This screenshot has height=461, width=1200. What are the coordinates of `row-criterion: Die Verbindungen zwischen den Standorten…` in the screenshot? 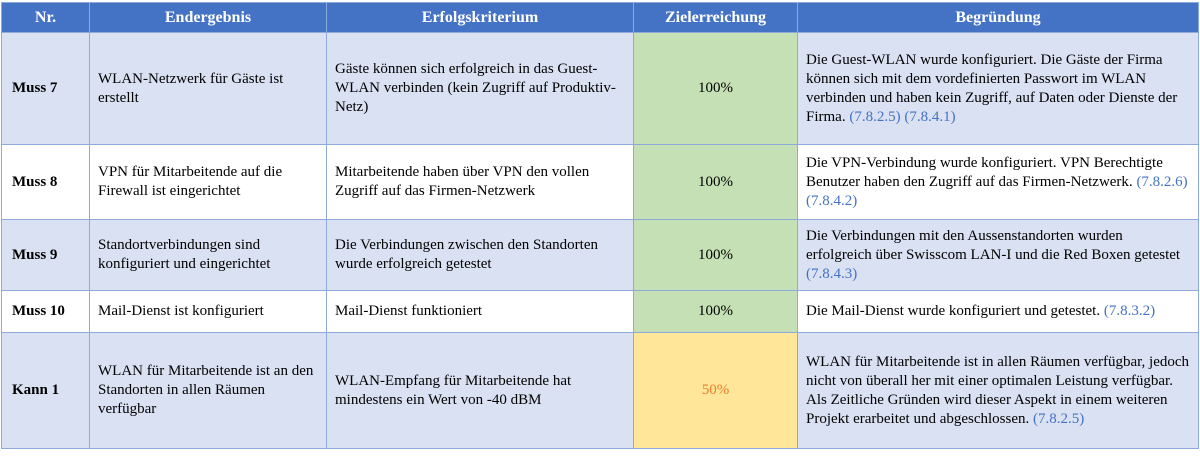 It's located at (480, 255).